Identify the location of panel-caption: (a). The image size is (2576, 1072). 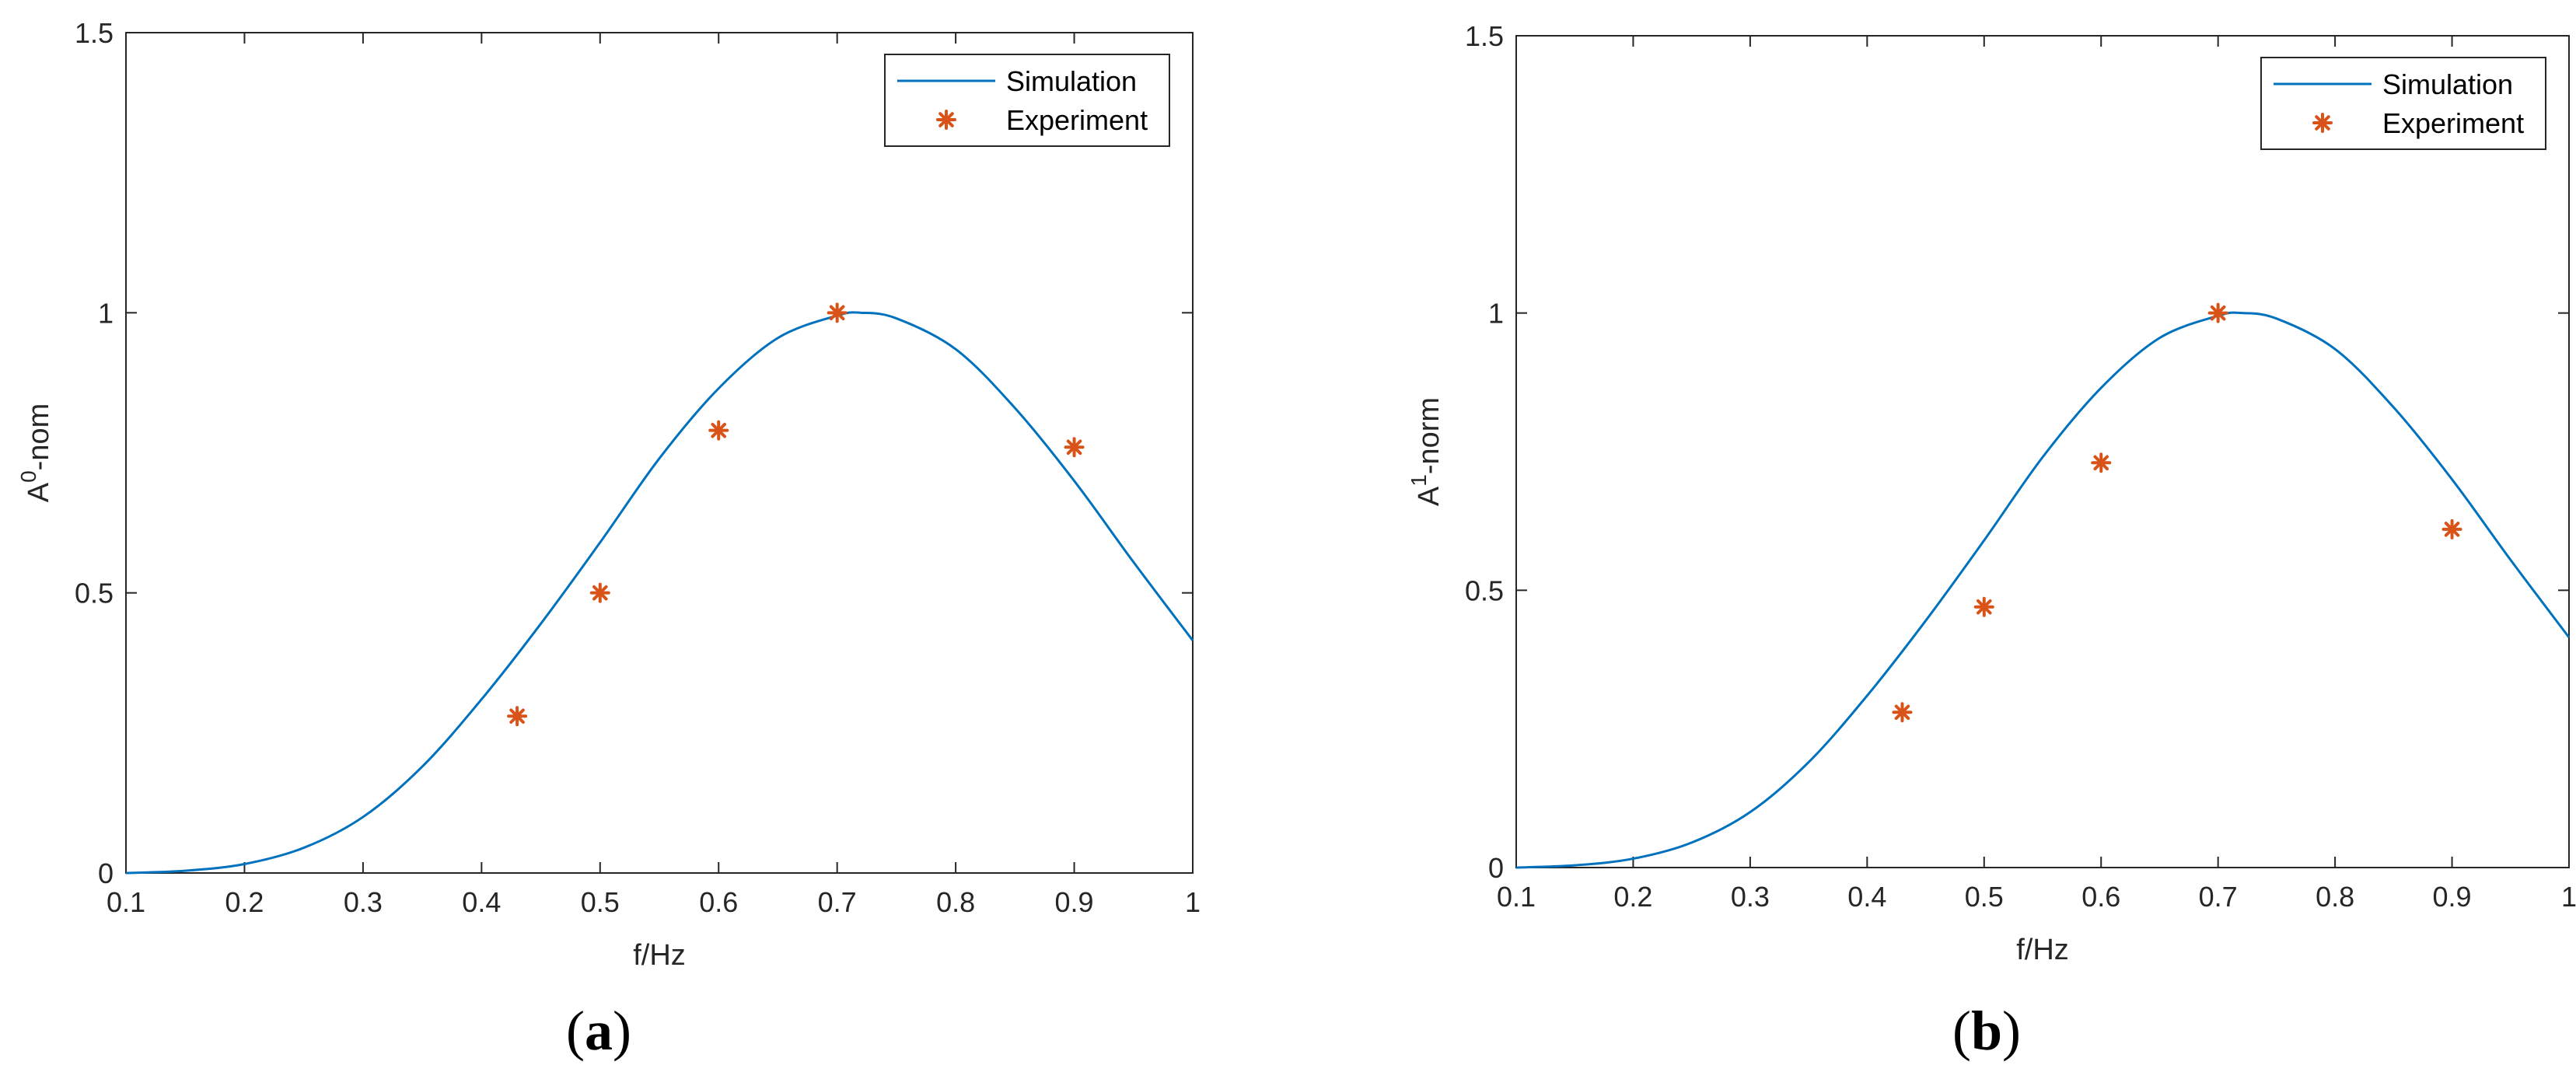
(598, 1031).